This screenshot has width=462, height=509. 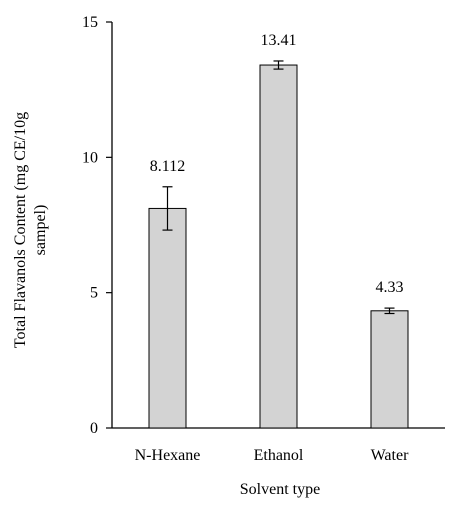 What do you see at coordinates (389, 311) in the screenshot?
I see `error-bar-water` at bounding box center [389, 311].